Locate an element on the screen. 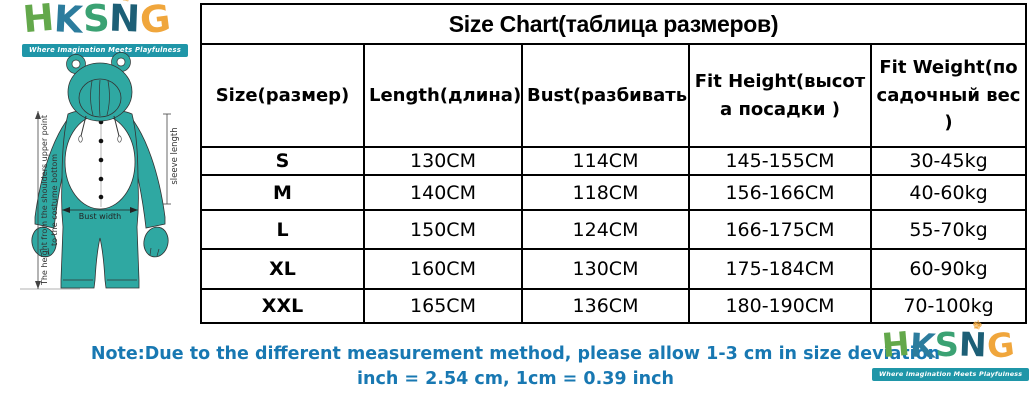  buttons is located at coordinates (101, 159).